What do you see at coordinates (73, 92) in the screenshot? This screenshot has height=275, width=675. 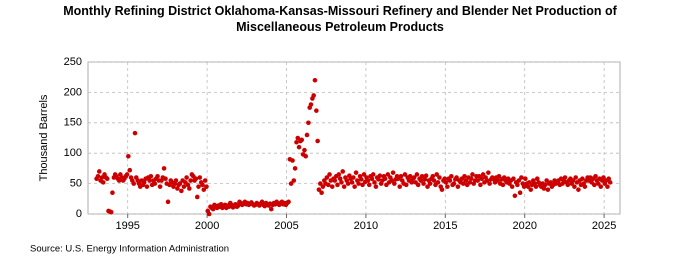 I see `y-tick-label: 200` at bounding box center [73, 92].